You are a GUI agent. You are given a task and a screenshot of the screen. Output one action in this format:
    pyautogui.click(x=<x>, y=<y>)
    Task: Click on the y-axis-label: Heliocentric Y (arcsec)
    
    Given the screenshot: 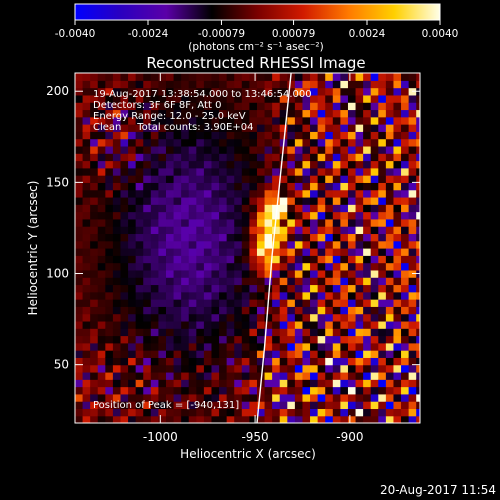 What is the action you would take?
    pyautogui.click(x=33, y=248)
    